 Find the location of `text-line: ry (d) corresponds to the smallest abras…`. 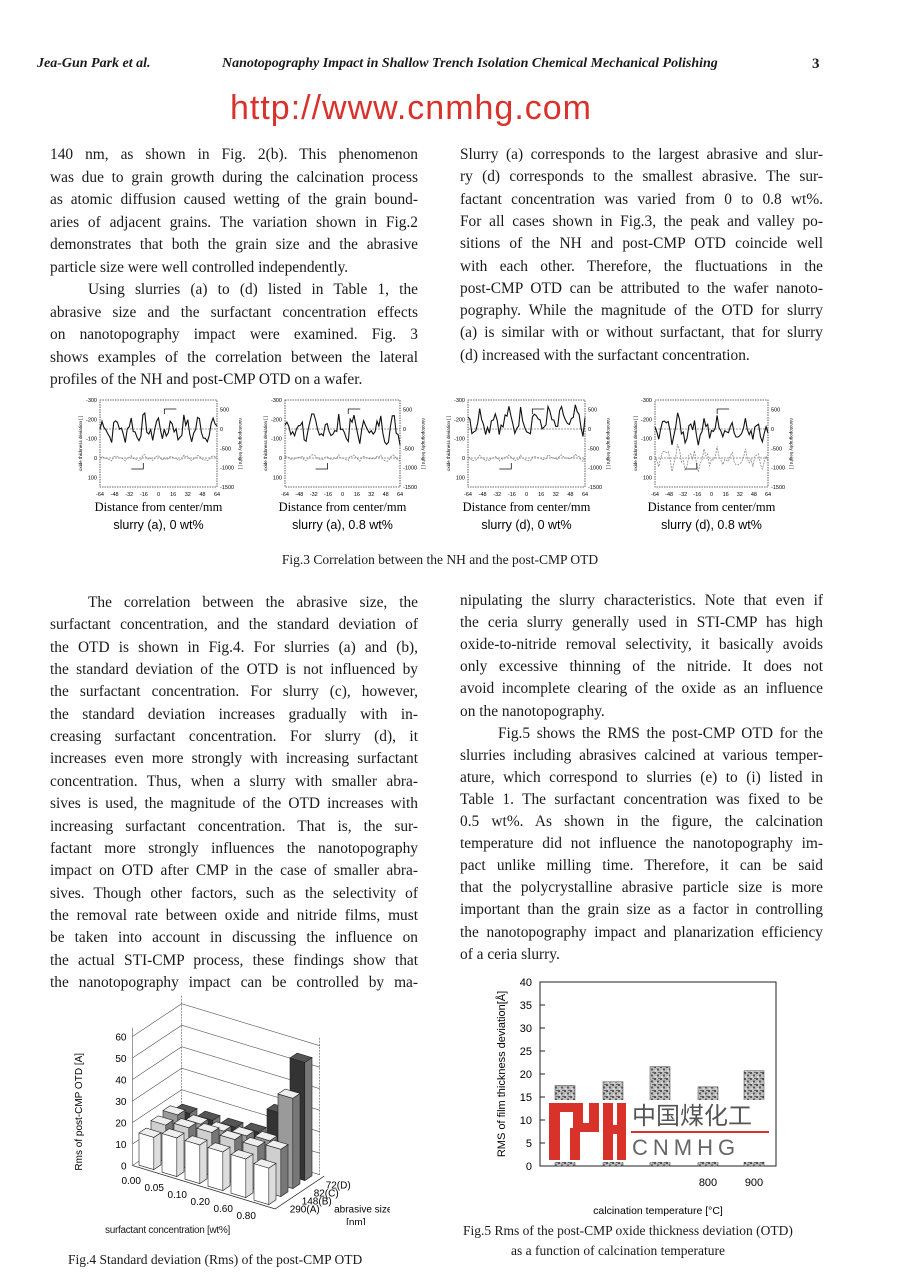

text-line: ry (d) corresponds to the smallest abras… is located at coordinates (641, 177).